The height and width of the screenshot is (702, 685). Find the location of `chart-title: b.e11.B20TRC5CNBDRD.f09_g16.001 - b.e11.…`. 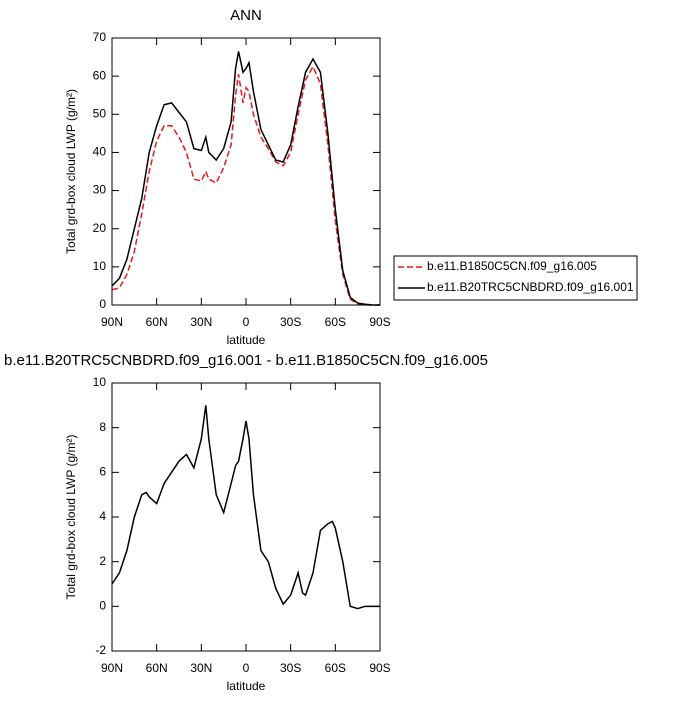

chart-title: b.e11.B20TRC5CNBDRD.f09_g16.001 - b.e11.… is located at coordinates (246, 360).